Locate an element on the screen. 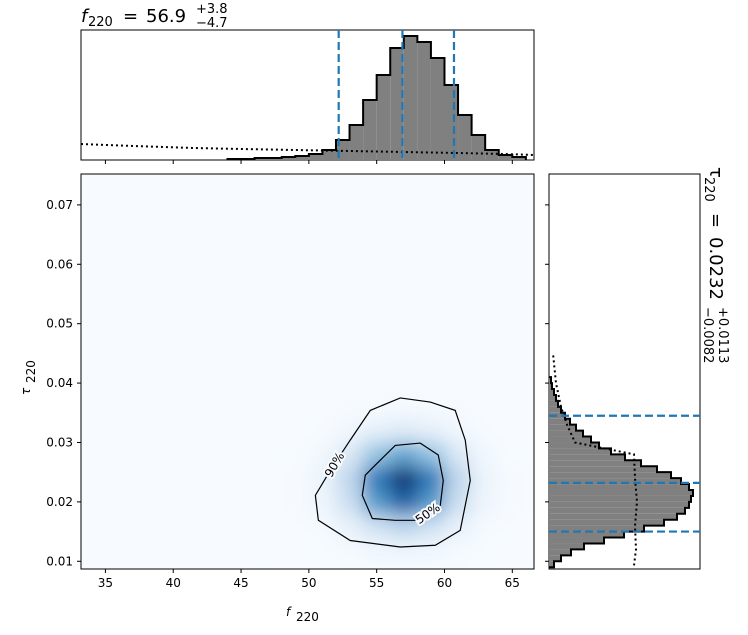 The height and width of the screenshot is (635, 748). title-x: f 220 = 56.9 +3.8 −4.7 is located at coordinates (154, 16).